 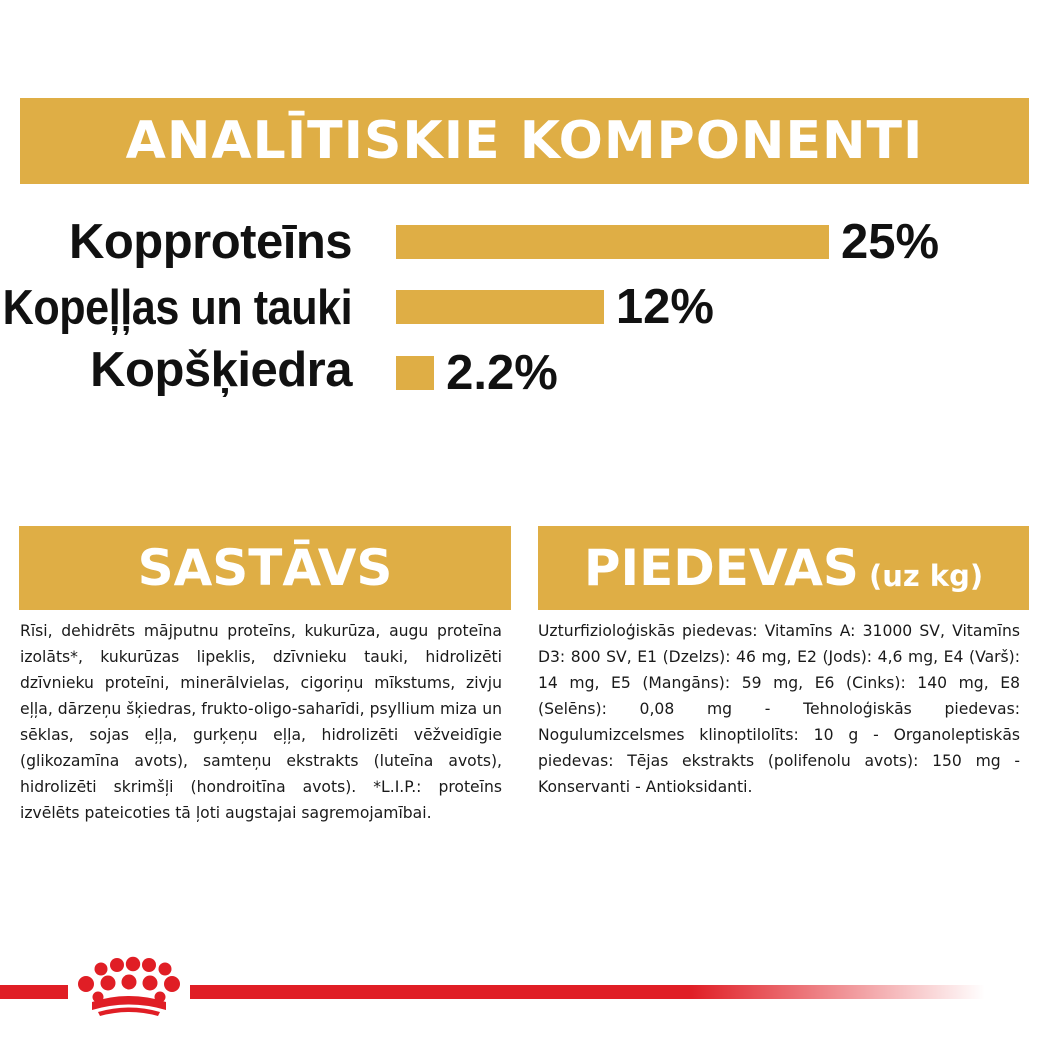 I want to click on value-crude-fibre: 2.2%, so click(x=502, y=373).